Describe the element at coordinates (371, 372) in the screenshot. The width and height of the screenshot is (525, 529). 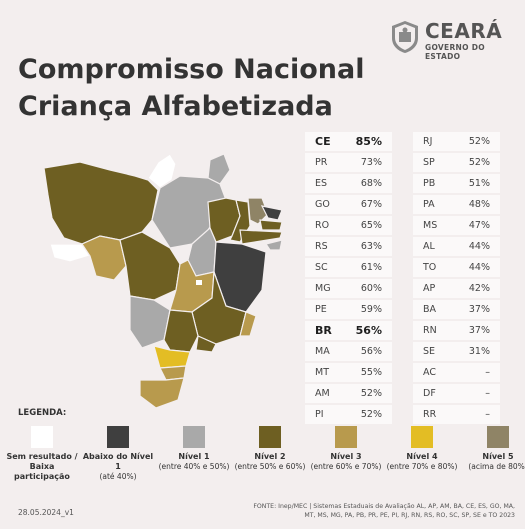
I see `state-percentage: 55%` at that location.